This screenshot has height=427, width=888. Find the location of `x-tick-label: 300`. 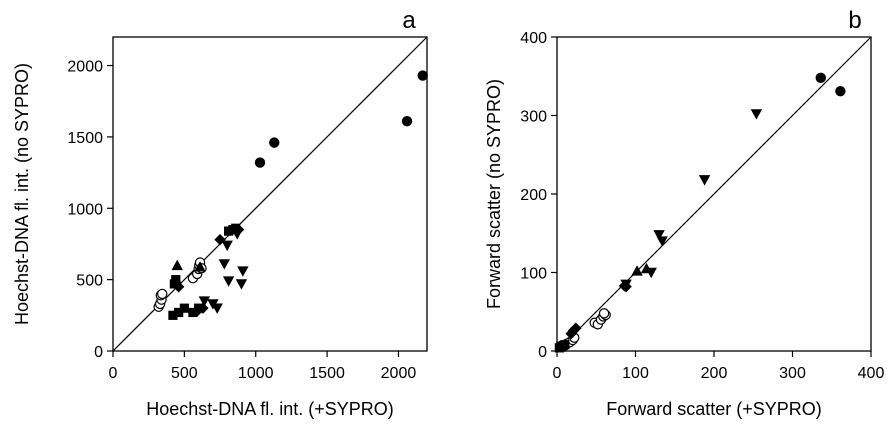

x-tick-label: 300 is located at coordinates (792, 373).